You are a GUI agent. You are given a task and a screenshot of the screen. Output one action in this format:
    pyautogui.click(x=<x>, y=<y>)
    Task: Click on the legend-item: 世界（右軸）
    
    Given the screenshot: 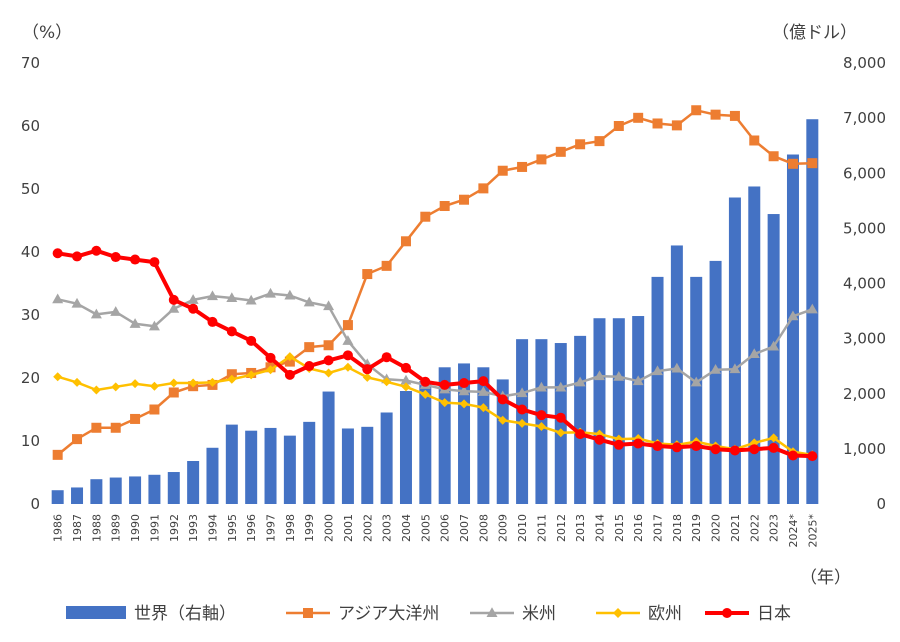 What is the action you would take?
    pyautogui.click(x=151, y=614)
    